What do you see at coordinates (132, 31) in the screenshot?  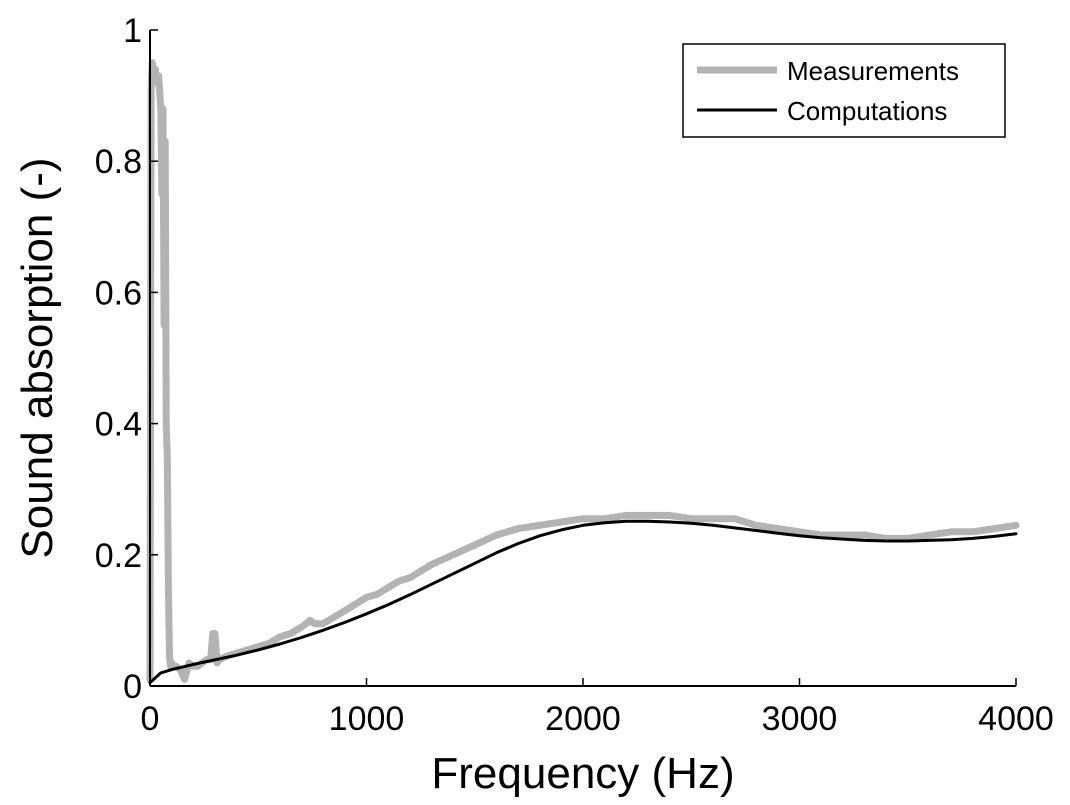 I see `y-tick-label: 1` at bounding box center [132, 31].